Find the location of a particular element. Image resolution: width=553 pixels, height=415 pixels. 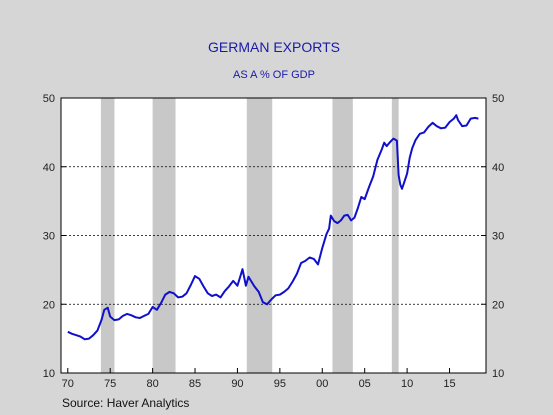

chart-subtitle: AS A % OF GDP is located at coordinates (274, 75).